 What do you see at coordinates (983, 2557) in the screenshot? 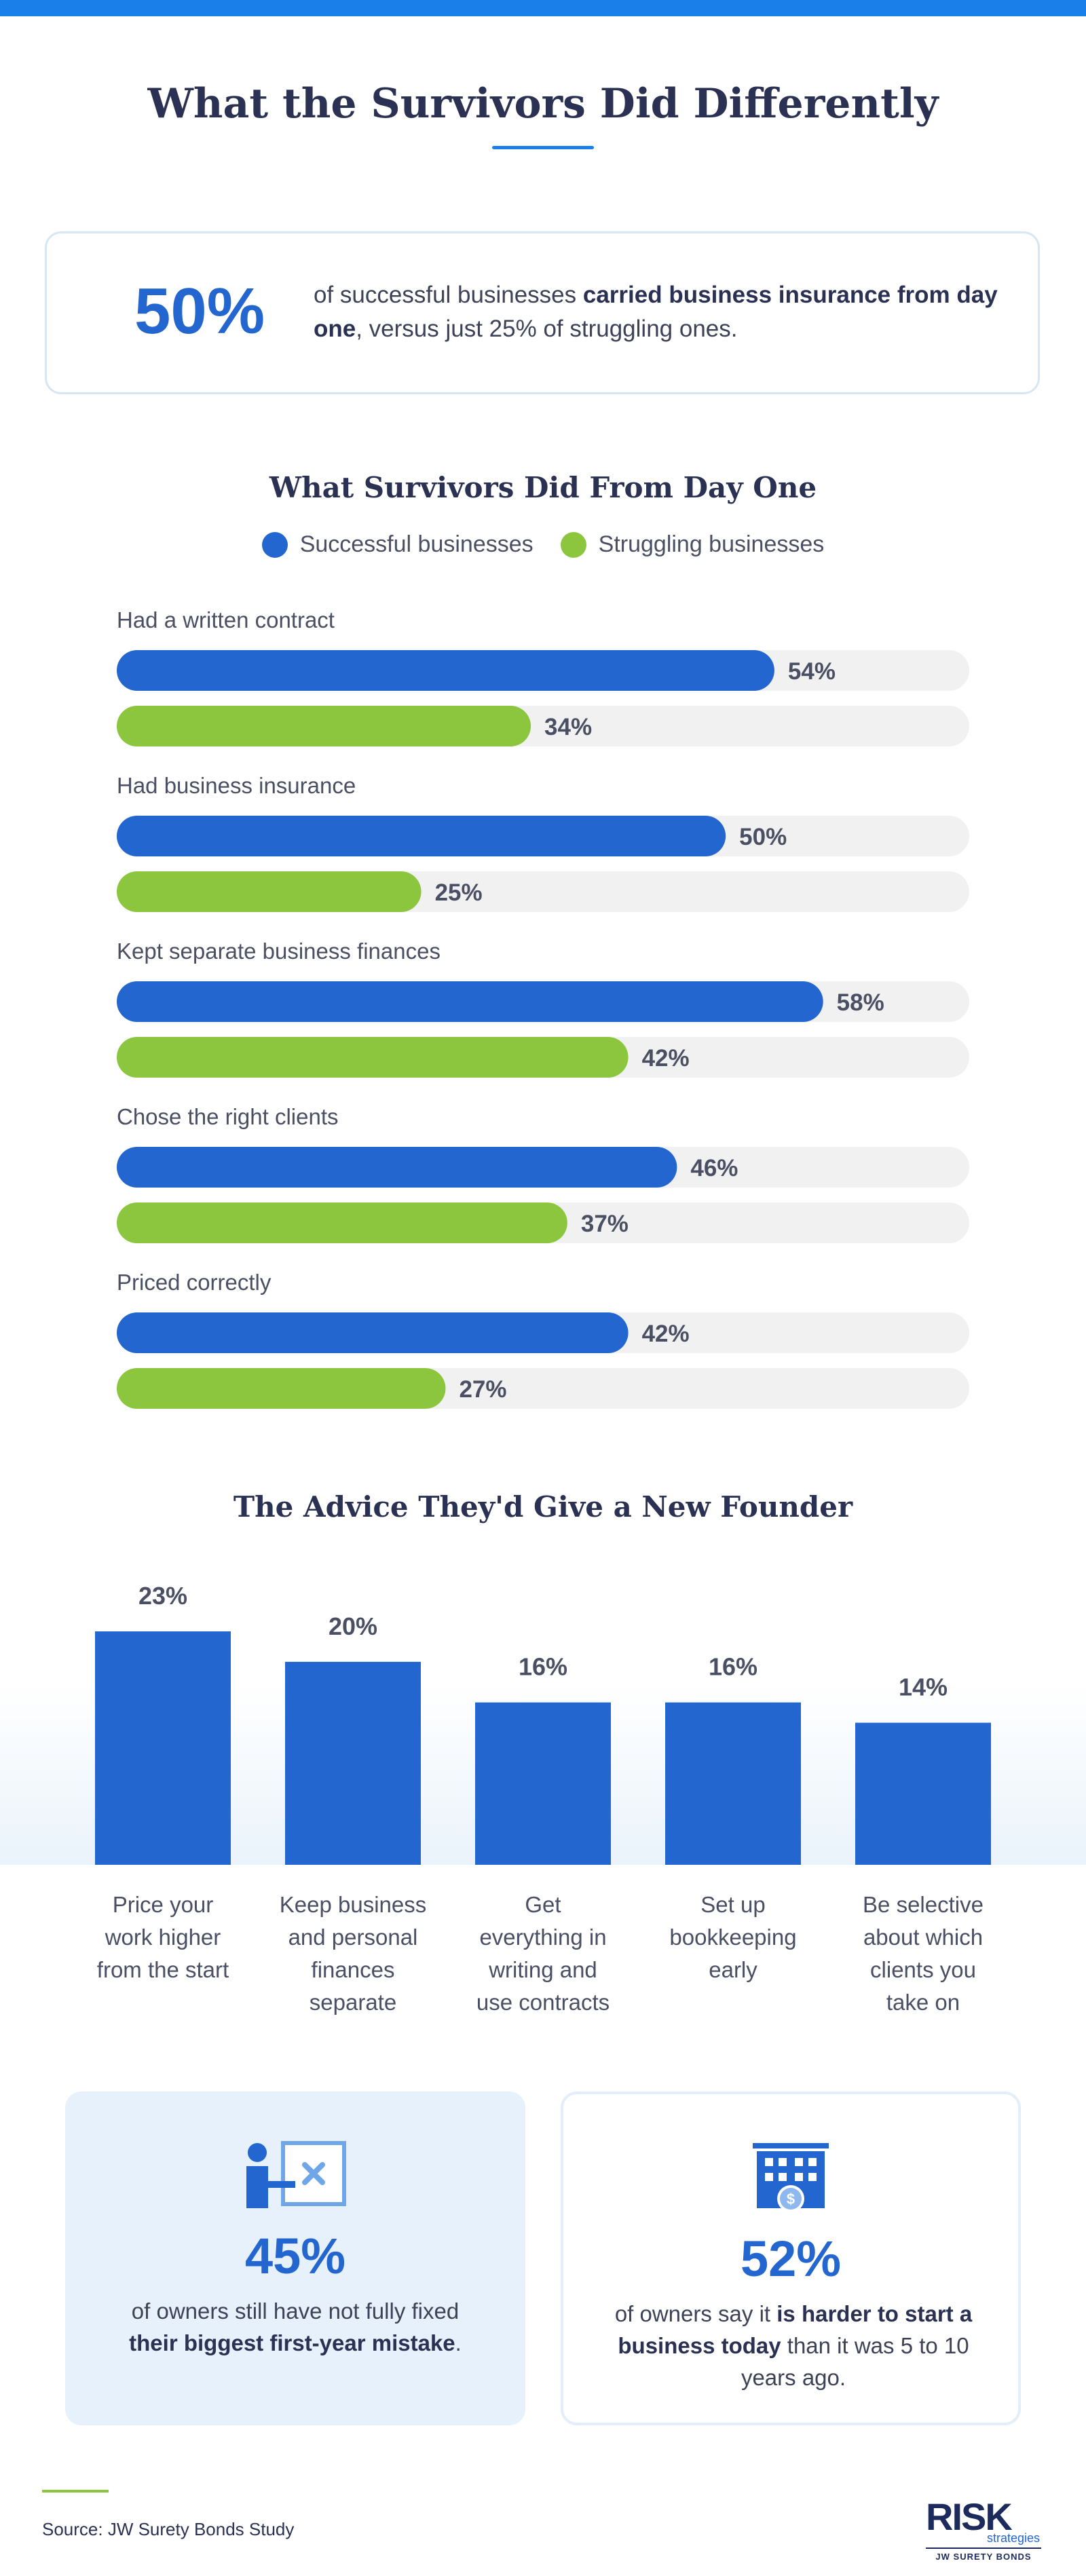
I see `logo-tagline: JW SURETY BONDS` at bounding box center [983, 2557].